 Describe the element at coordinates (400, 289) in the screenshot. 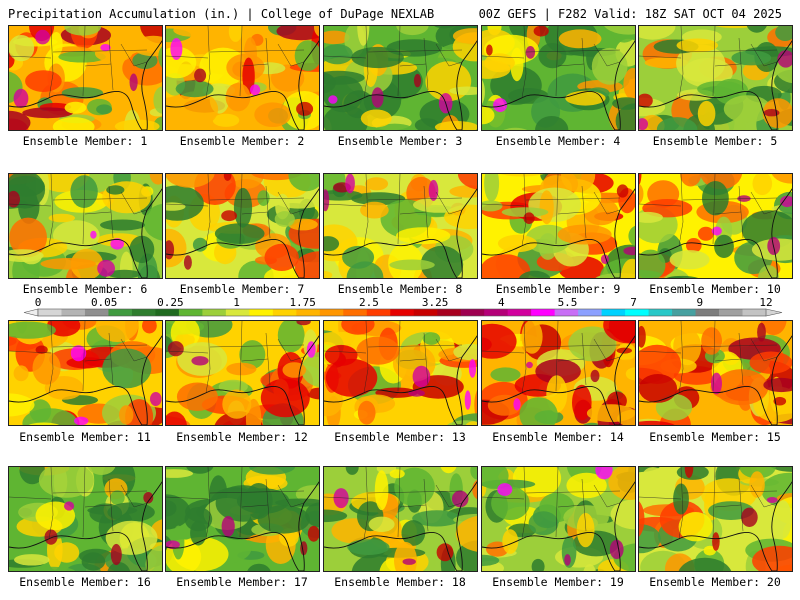

I see `member-caption: Ensemble Member: 8` at that location.